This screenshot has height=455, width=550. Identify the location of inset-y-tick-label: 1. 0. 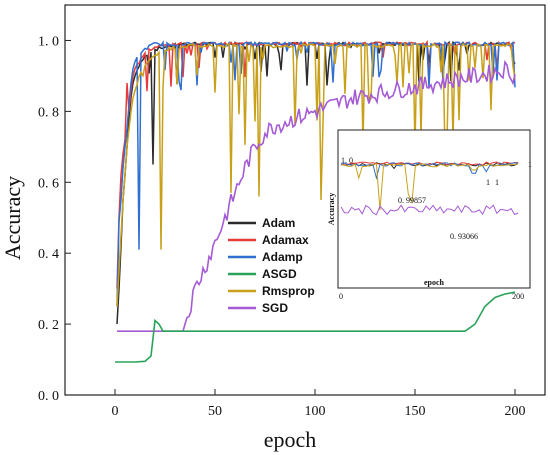
(347, 160).